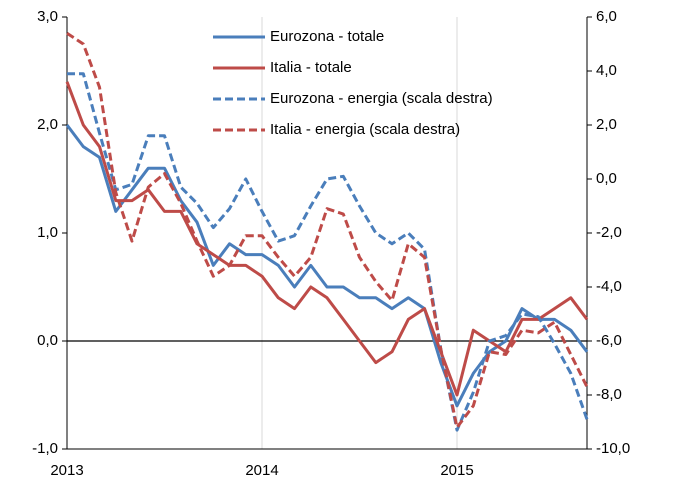 Image resolution: width=684 pixels, height=484 pixels. Describe the element at coordinates (45, 448) in the screenshot. I see `y-tick-label: -1,0` at that location.